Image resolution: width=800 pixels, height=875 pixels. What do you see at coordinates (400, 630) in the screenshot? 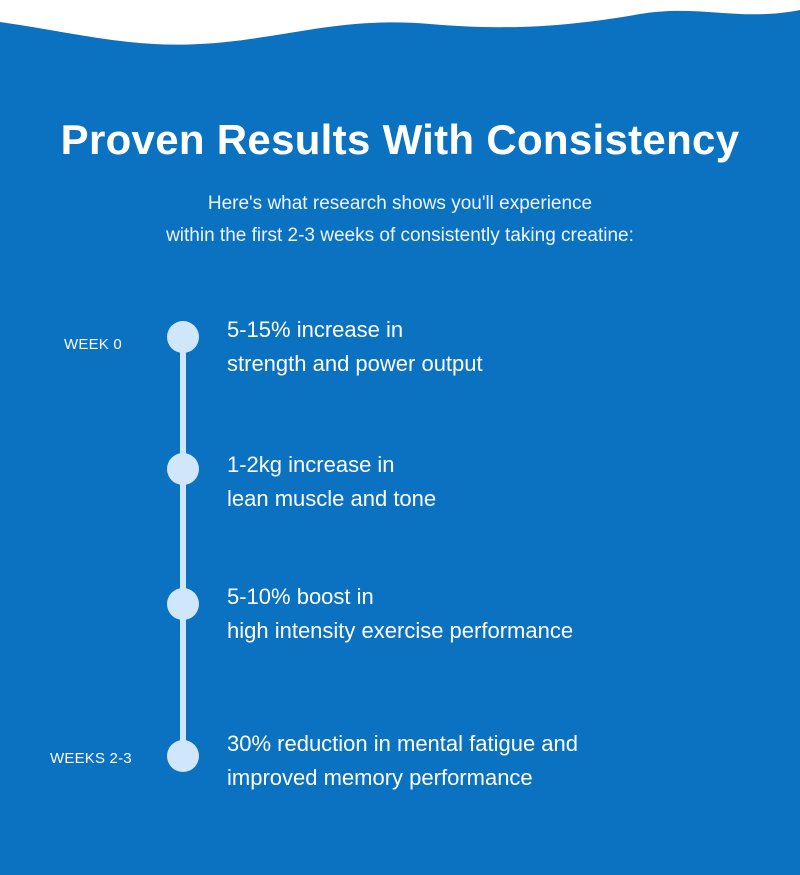
I see `timeline-item-detail: high intensity exercise performance` at bounding box center [400, 630].